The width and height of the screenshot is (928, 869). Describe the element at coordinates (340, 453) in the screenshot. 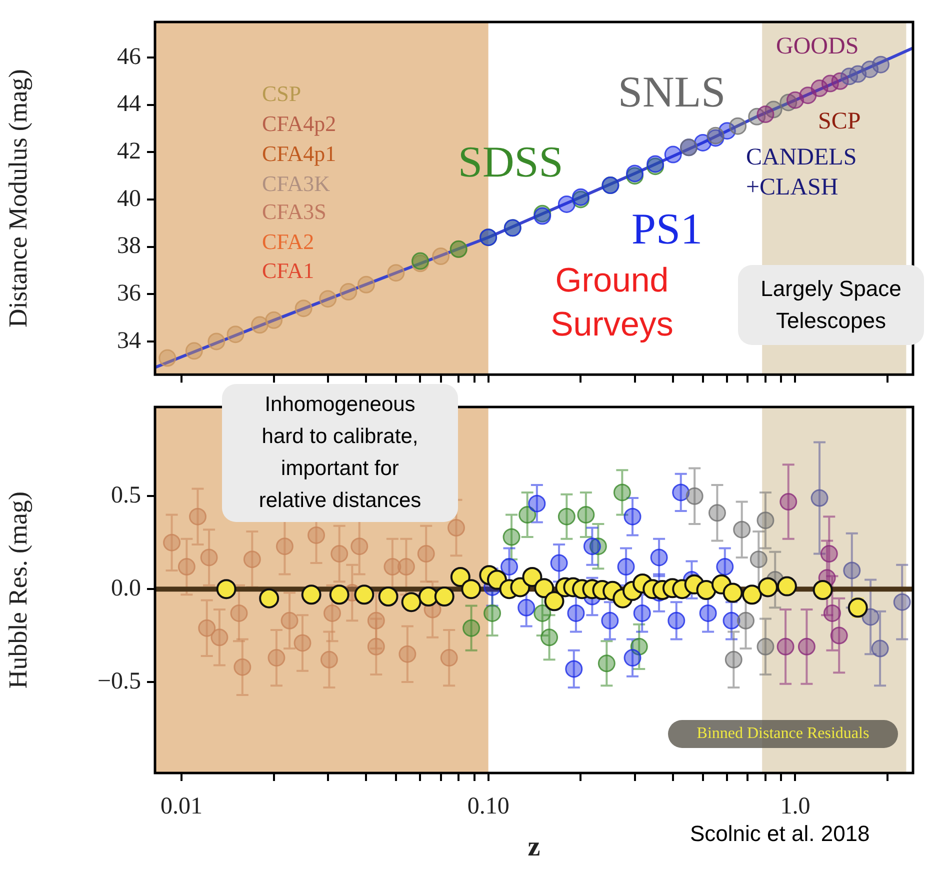

I see `label-box: Inhomogeneous hard to calibrate, important for relative distances` at that location.